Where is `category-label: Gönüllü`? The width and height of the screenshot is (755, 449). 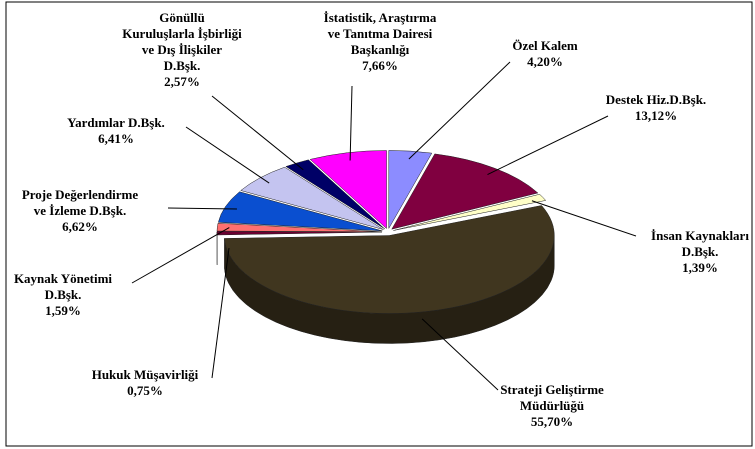
category-label: Gönüllü is located at coordinates (182, 17).